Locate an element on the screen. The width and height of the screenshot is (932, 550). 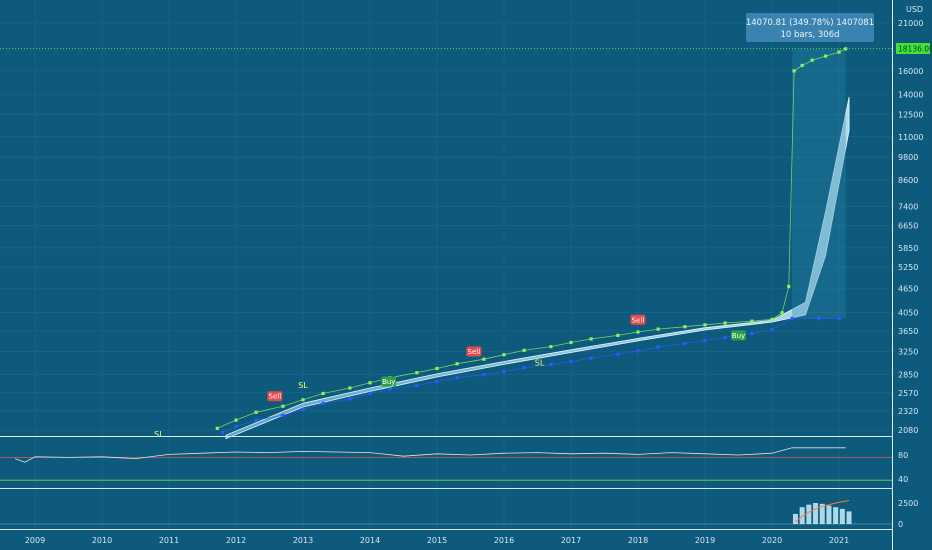
price-tick-label: 3250 is located at coordinates (908, 351).